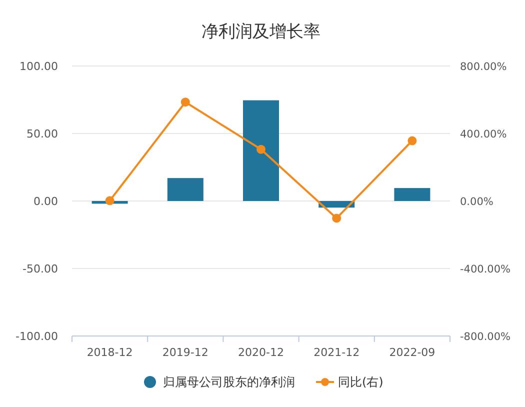 The height and width of the screenshot is (407, 525). I want to click on legend-label: 归属母公司股东的净利润, so click(229, 382).